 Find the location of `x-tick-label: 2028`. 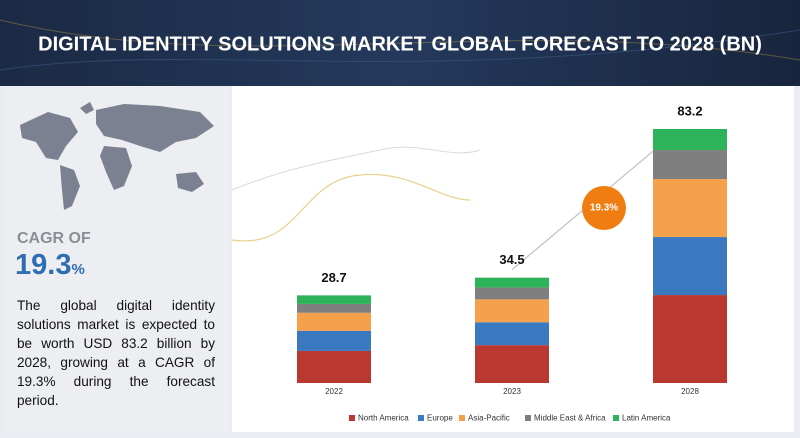

x-tick-label: 2028 is located at coordinates (690, 391).